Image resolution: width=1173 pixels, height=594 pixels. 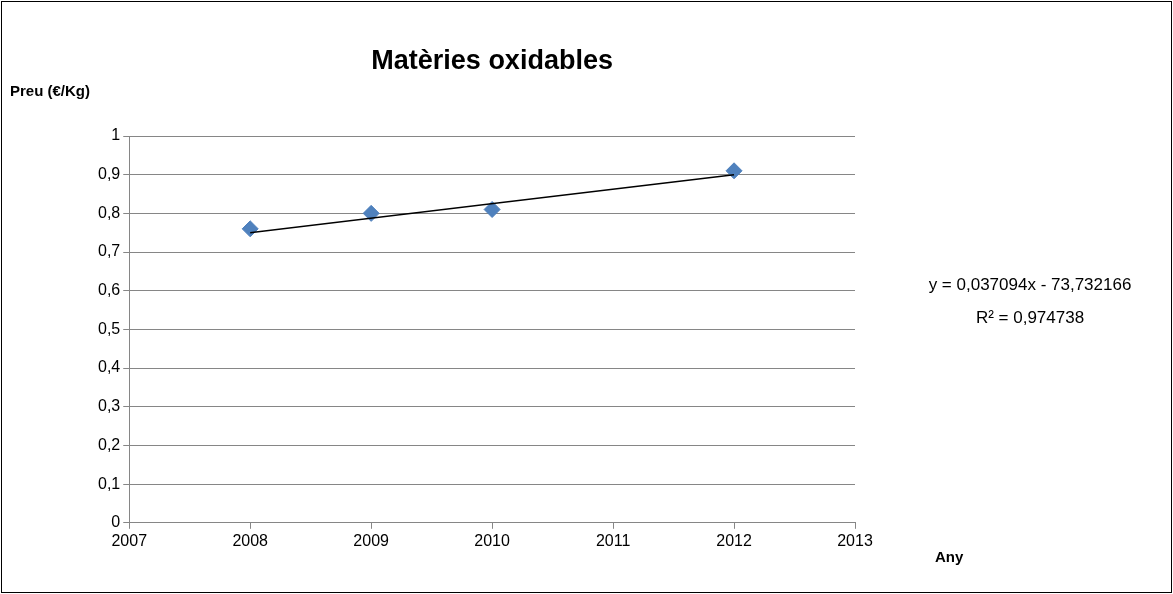 I want to click on x-tick-label: 2008, so click(x=250, y=540).